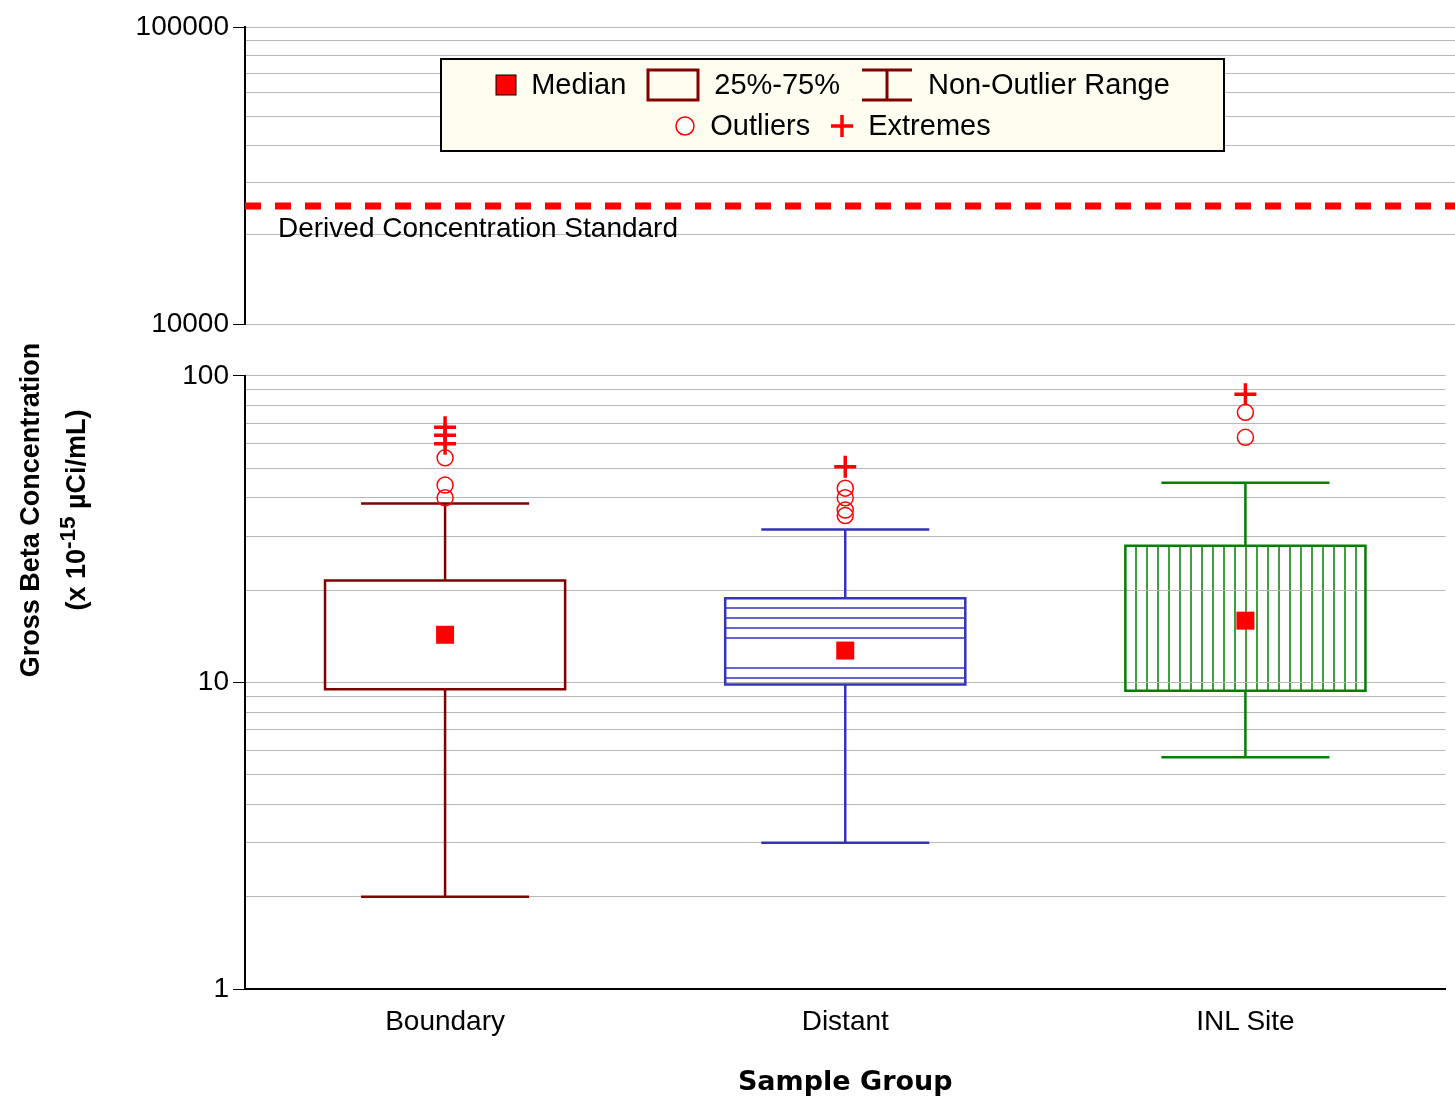 This screenshot has height=1103, width=1455. I want to click on y-tick-label: 100000, so click(182, 25).